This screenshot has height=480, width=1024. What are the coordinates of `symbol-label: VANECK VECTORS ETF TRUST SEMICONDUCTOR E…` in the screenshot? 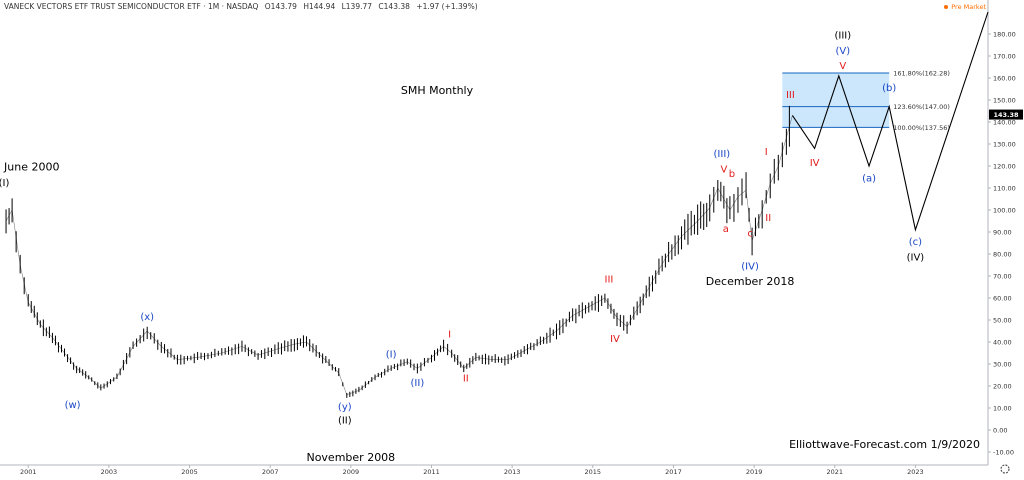 It's located at (131, 6).